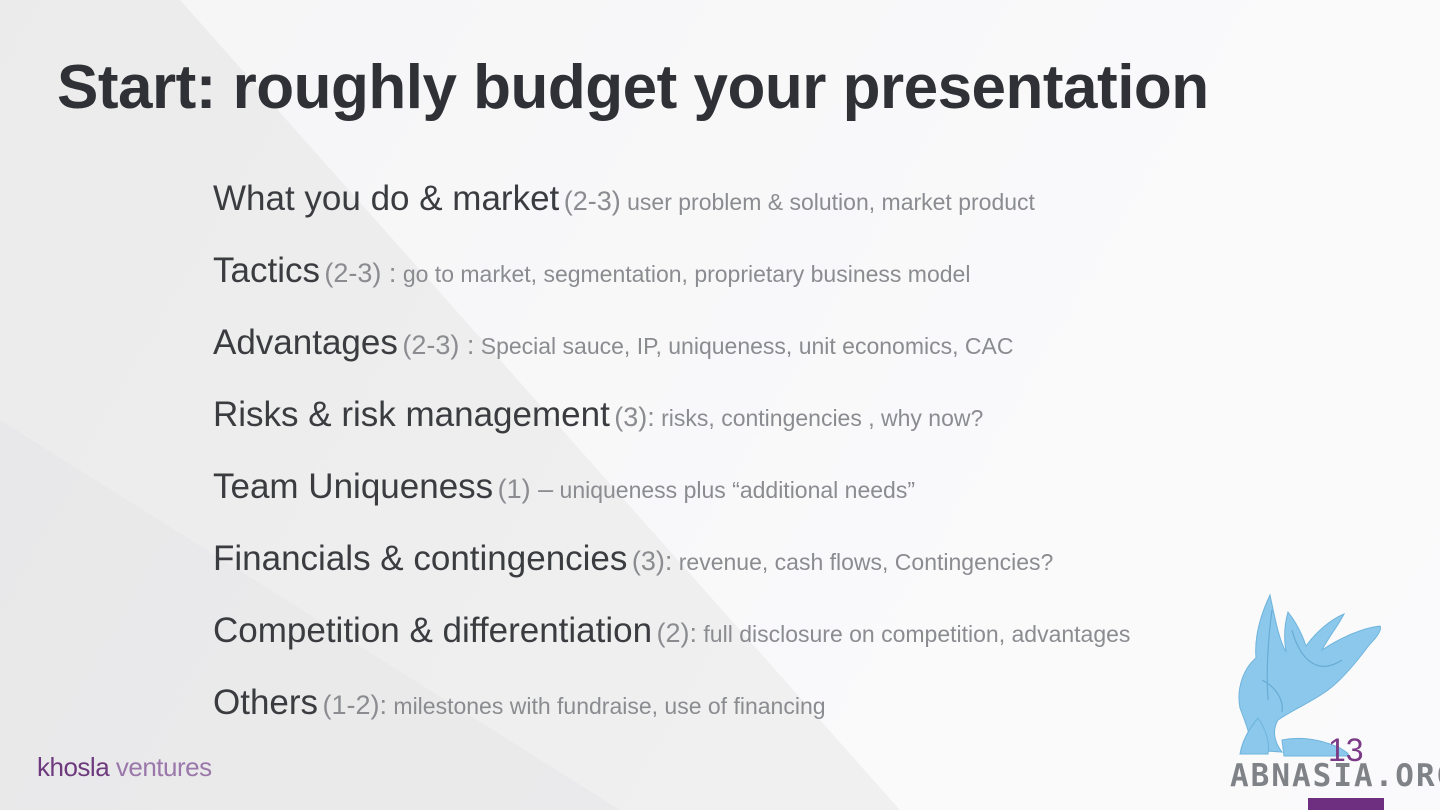  I want to click on griffin-icon, so click(1305, 677).